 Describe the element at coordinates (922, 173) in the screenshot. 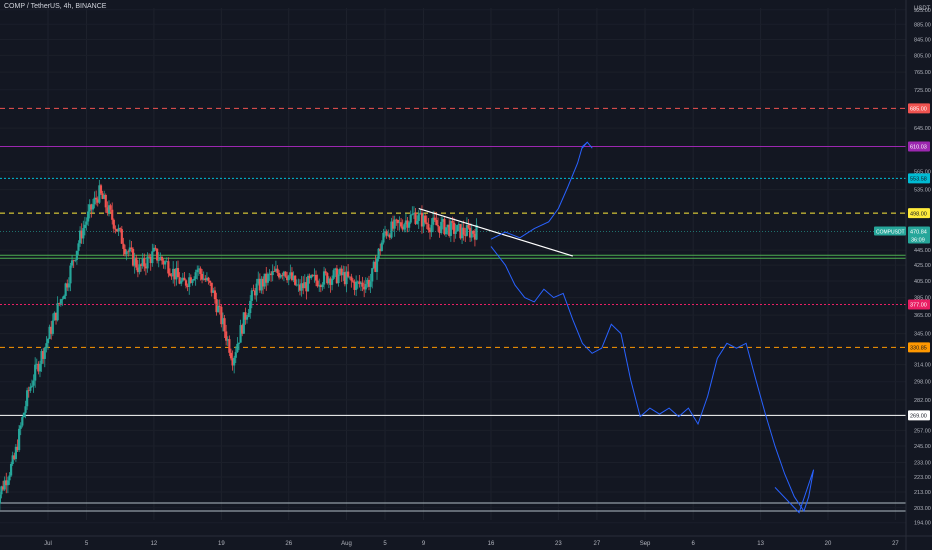

I see `y-tick-label: 565.00` at that location.